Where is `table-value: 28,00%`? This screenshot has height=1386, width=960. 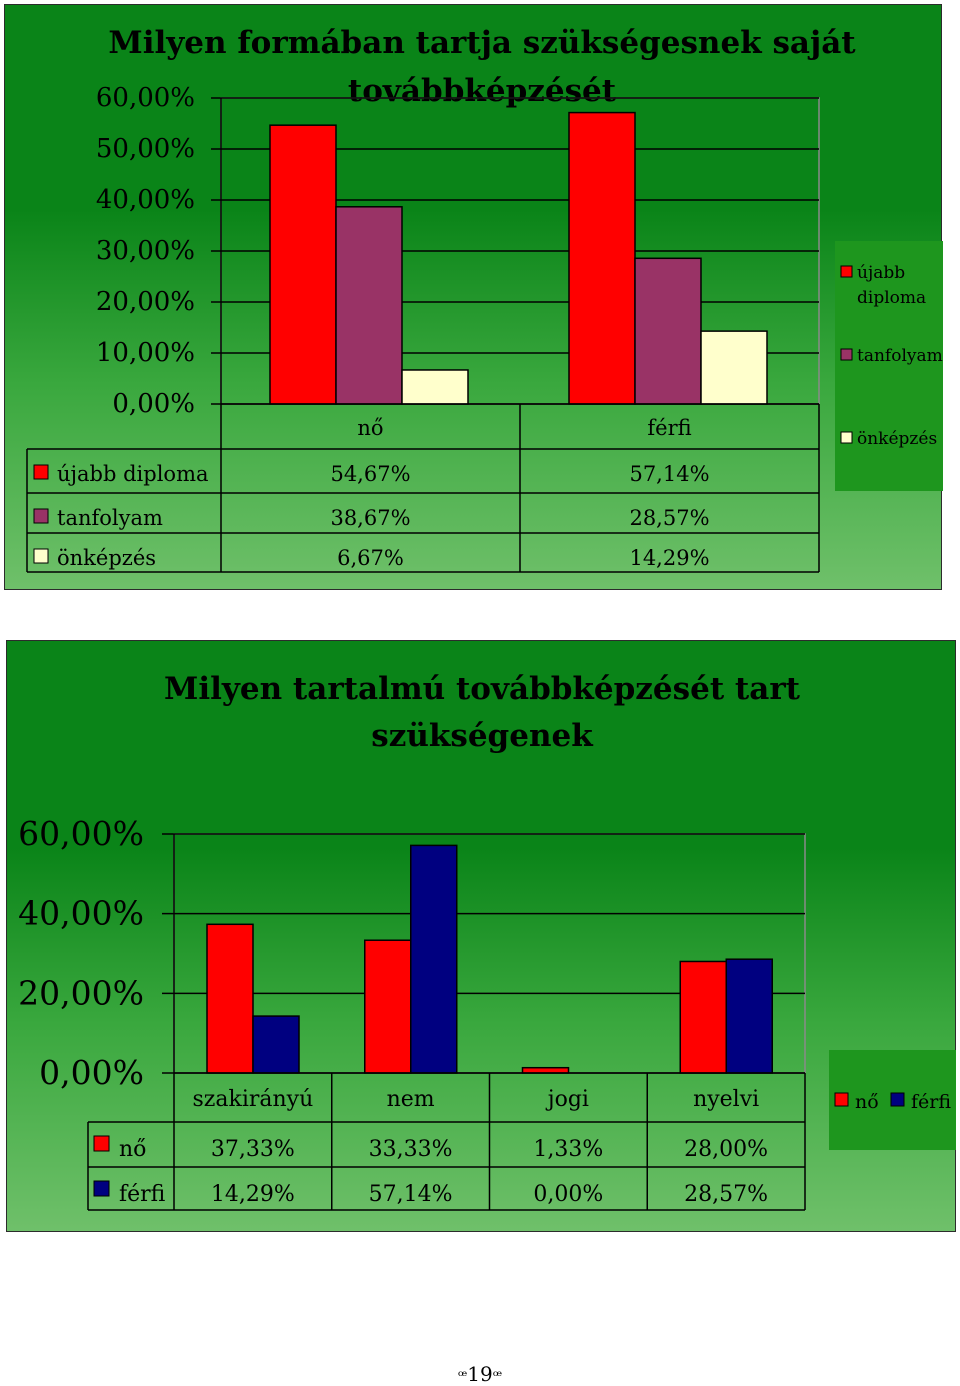
table-value: 28,00% is located at coordinates (726, 1149).